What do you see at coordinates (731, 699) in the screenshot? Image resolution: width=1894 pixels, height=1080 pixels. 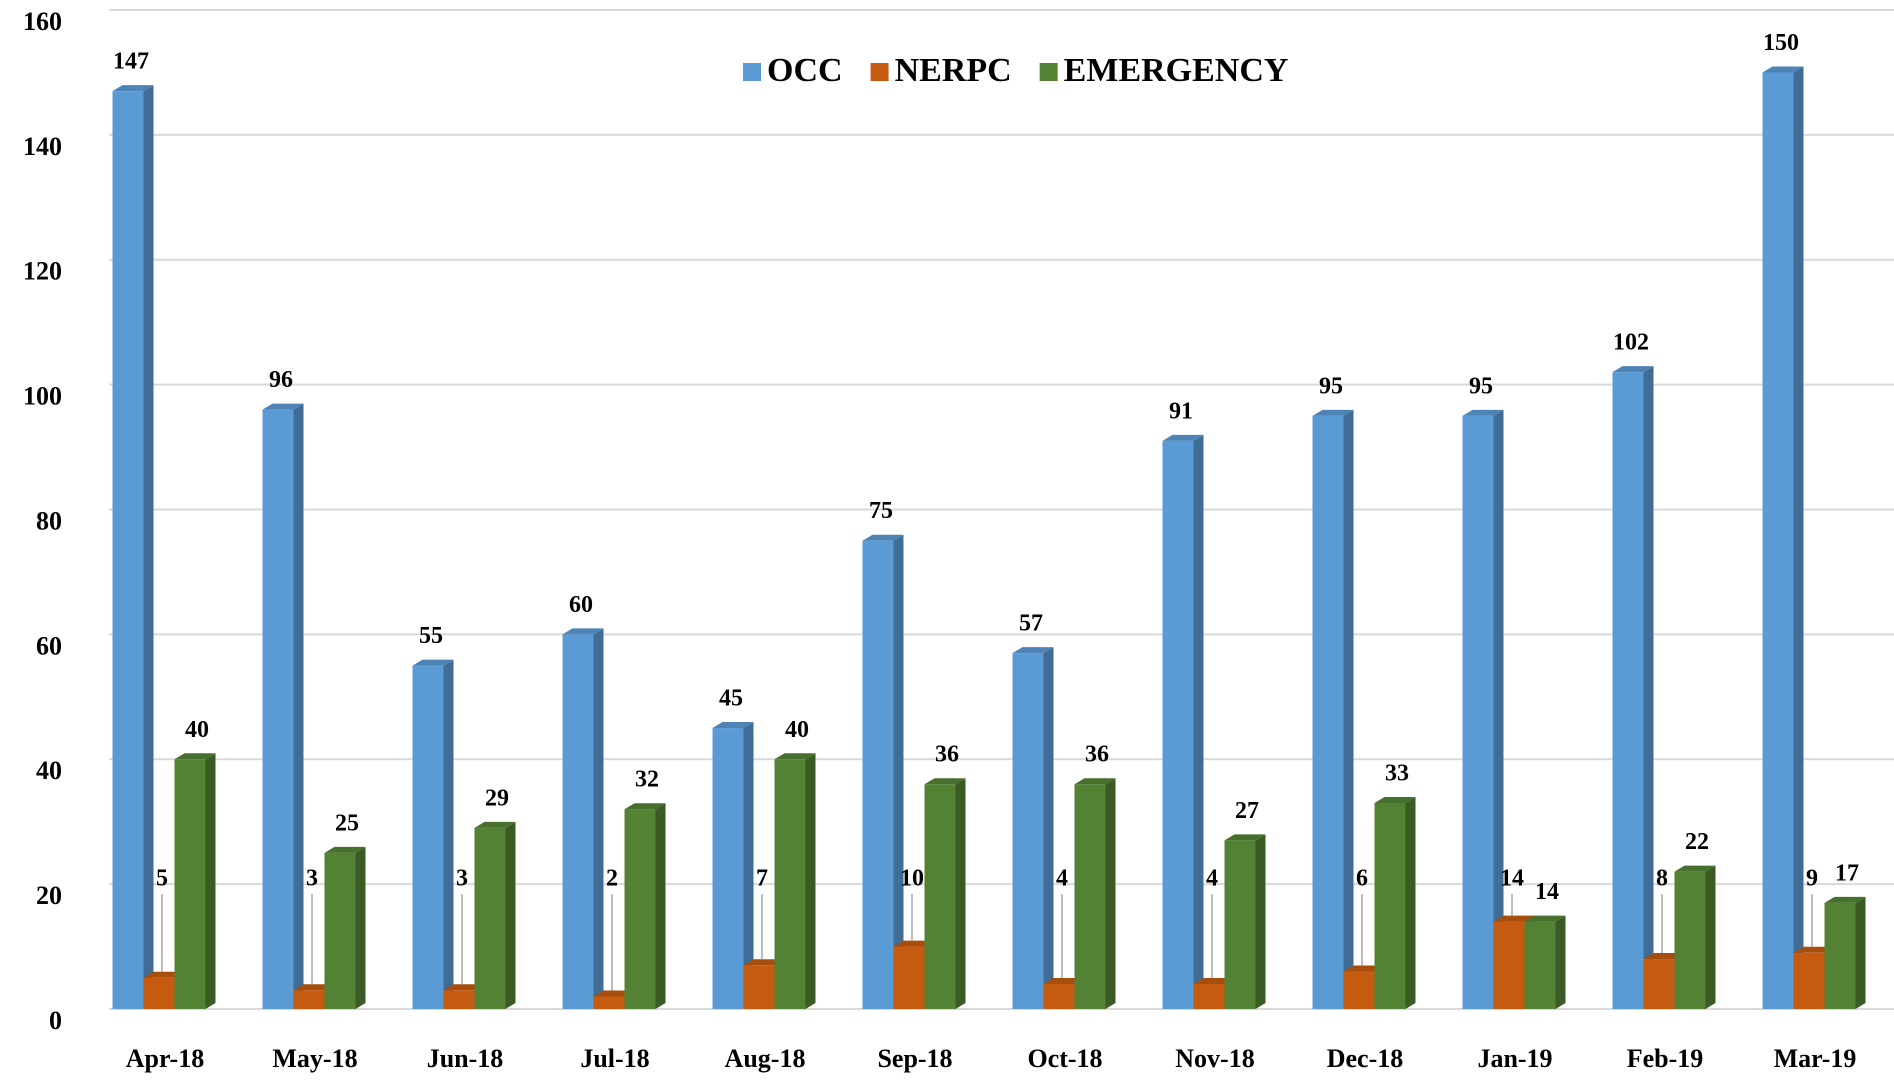 I see `data-label: 45` at bounding box center [731, 699].